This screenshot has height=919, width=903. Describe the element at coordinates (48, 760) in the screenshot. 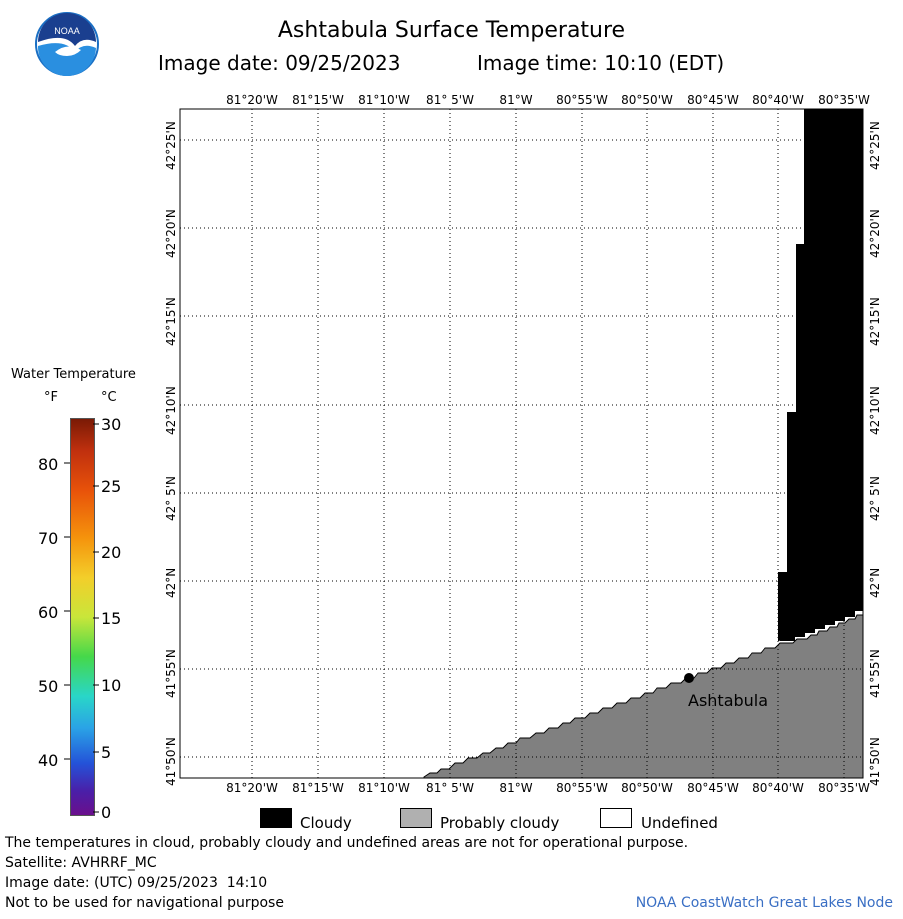

I see `f-tick: 40` at that location.